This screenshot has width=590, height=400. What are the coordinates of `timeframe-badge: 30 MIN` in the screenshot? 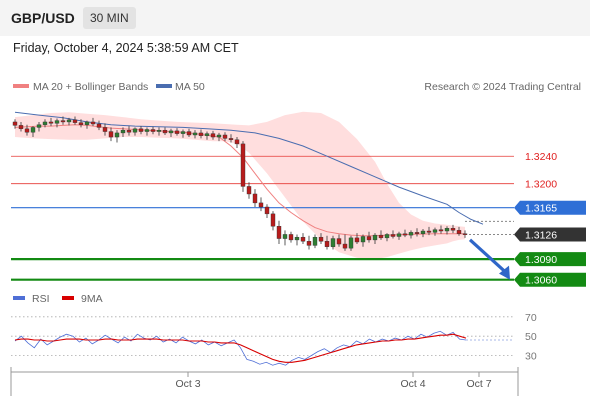 It's located at (109, 18).